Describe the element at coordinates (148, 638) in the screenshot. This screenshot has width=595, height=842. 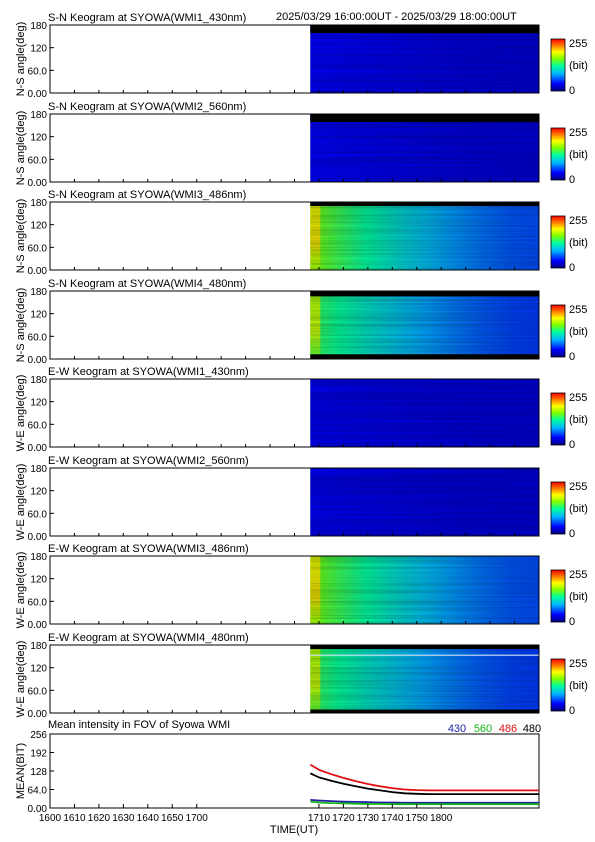
I see `keogram-title: E-W Keogram at SYOWA(WMI4_480nm)` at that location.